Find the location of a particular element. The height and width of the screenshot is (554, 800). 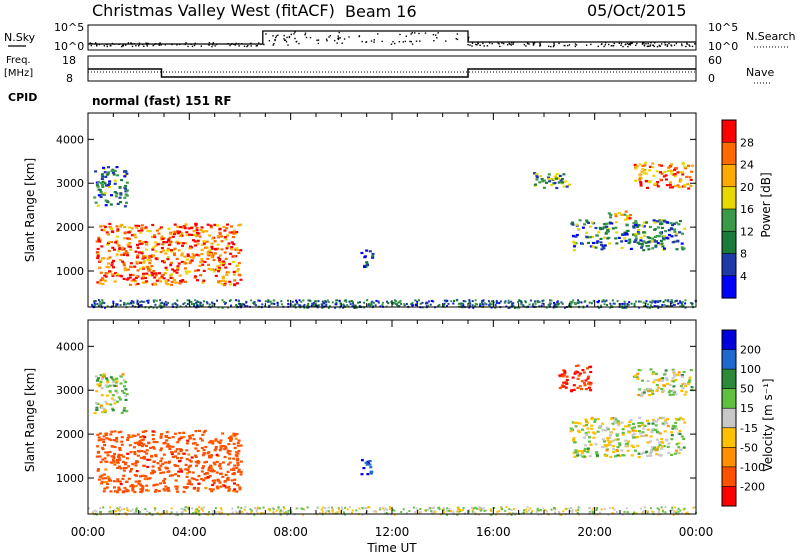

y-tick-label: 1000 is located at coordinates (70, 478).